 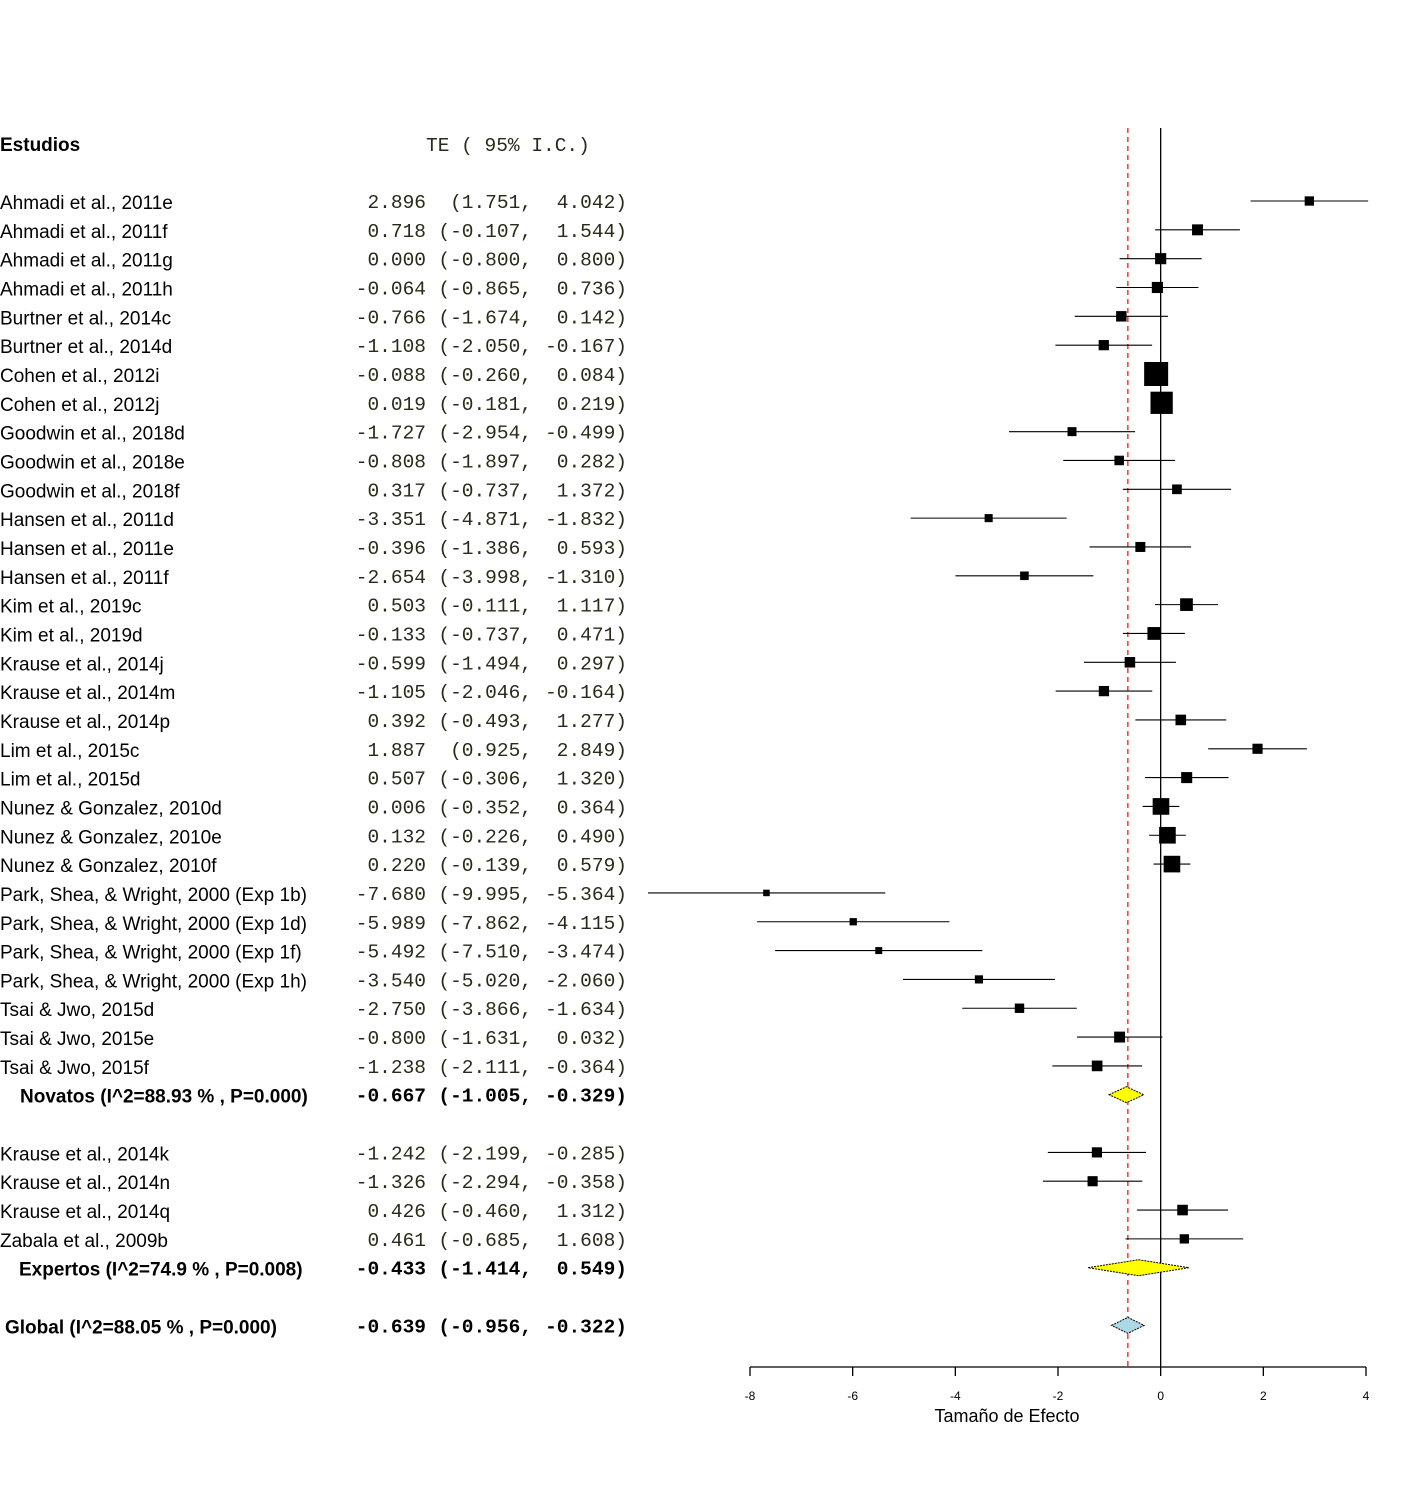 I want to click on ci-lower-value: (-0.226,, so click(x=485, y=837).